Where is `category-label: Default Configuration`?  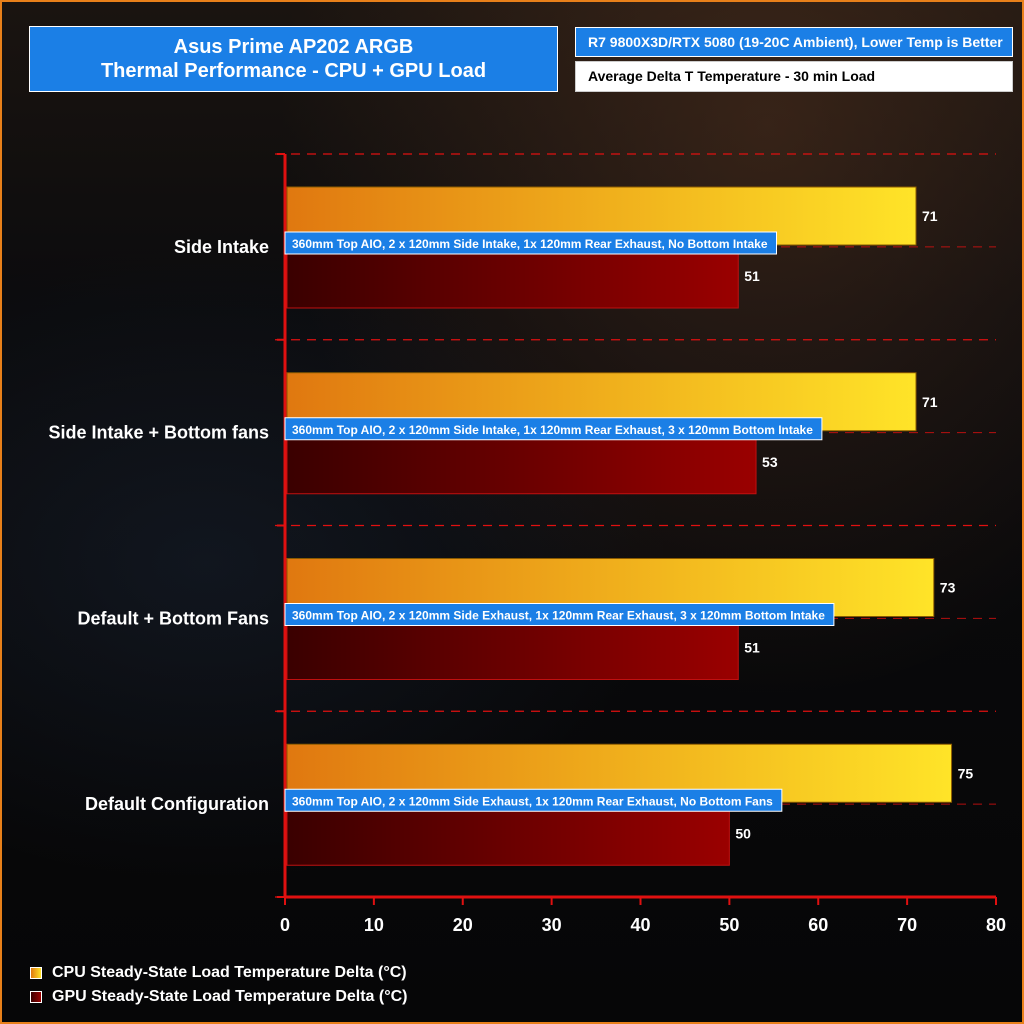 category-label: Default Configuration is located at coordinates (177, 804).